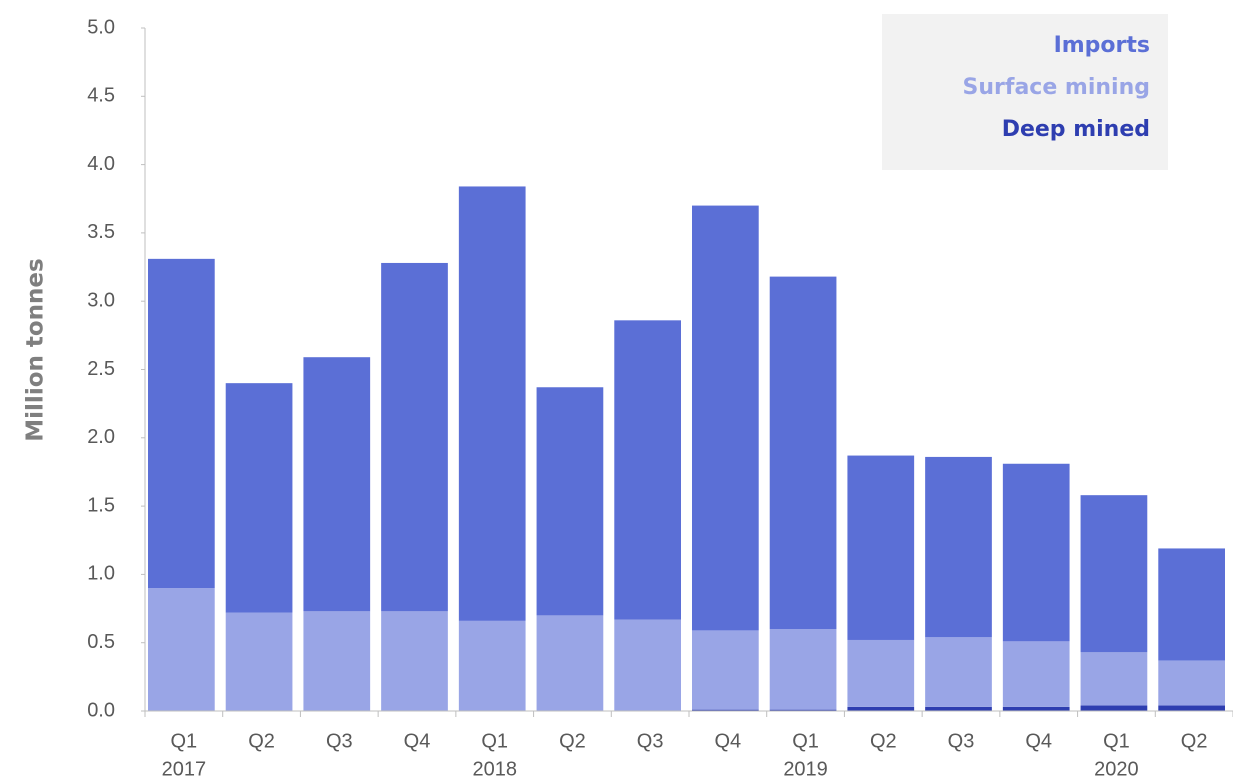  I want to click on y-tick-label: 1.5, so click(101, 505).